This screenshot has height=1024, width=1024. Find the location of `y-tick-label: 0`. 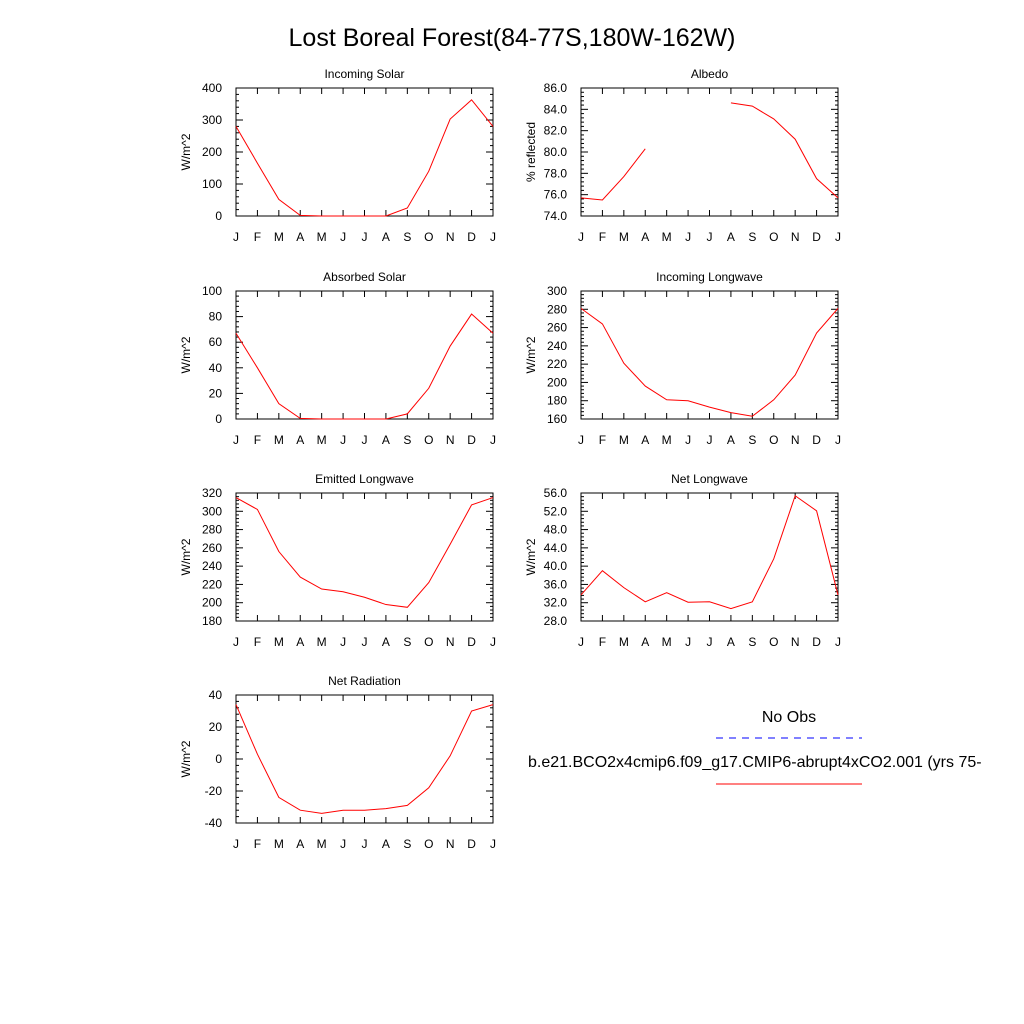

y-tick-label: 0 is located at coordinates (218, 759).